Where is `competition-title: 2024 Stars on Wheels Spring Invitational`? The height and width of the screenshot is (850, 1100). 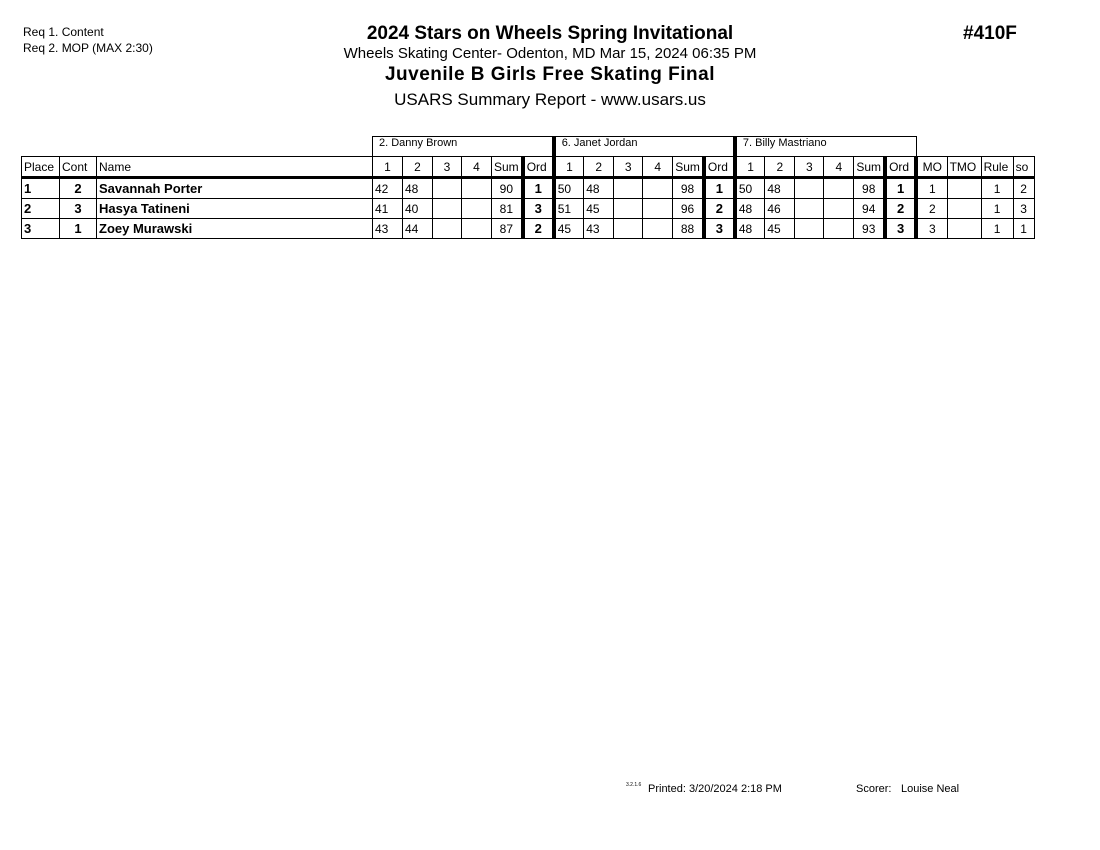
competition-title: 2024 Stars on Wheels Spring Invitational is located at coordinates (550, 33).